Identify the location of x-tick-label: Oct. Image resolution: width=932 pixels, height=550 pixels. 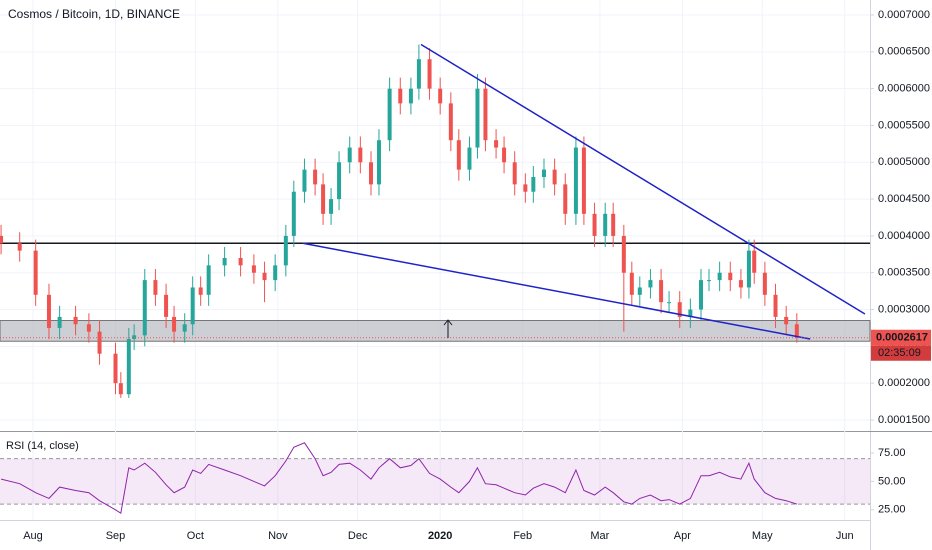
(195, 536).